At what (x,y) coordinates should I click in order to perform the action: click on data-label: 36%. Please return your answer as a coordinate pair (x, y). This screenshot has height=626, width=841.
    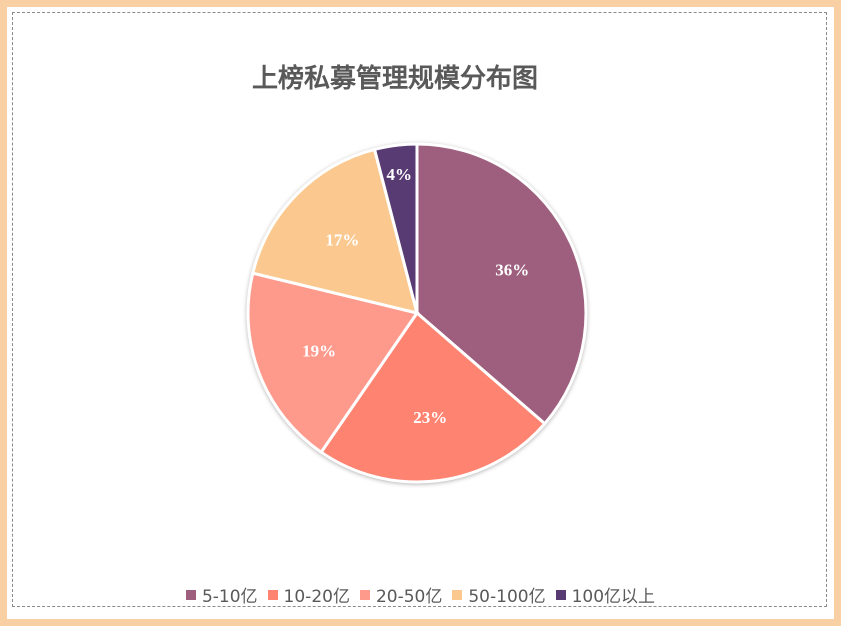
    Looking at the image, I should click on (512, 269).